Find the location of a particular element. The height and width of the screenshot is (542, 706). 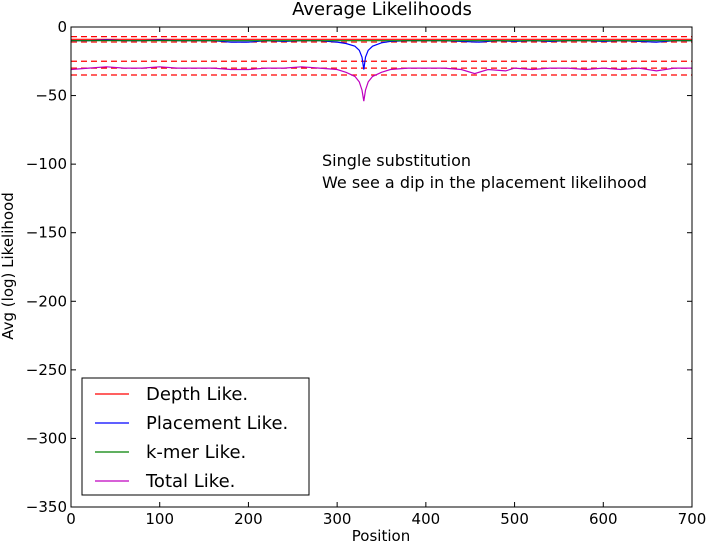

y-tick-label-0: 0 is located at coordinates (62, 27).